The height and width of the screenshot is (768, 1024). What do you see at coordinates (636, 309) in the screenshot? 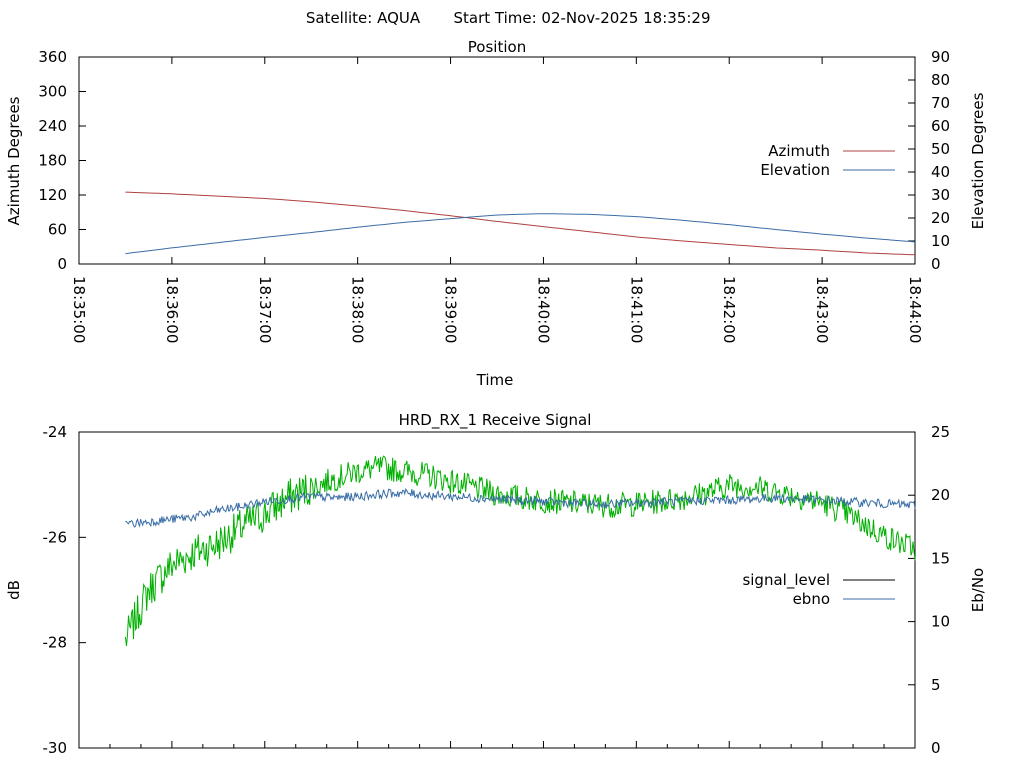
I see `position-x-tick-label: 18:41:00` at bounding box center [636, 309].